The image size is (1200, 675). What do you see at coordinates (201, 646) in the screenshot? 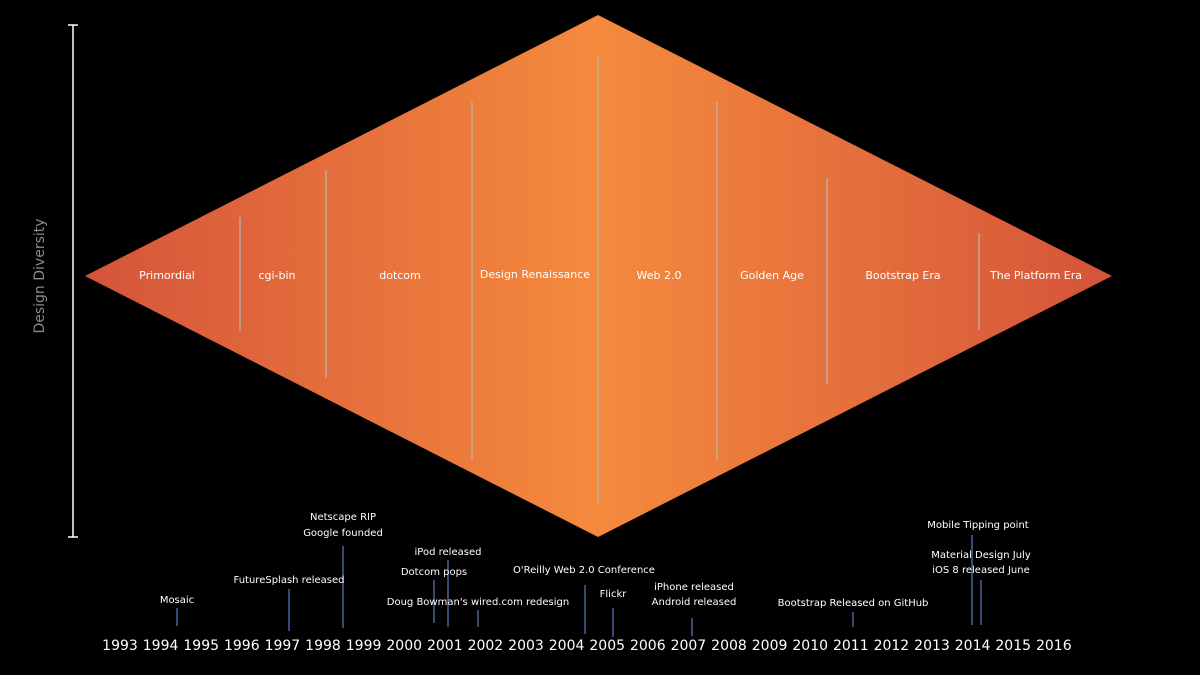
I see `year-label: 1995` at bounding box center [201, 646].